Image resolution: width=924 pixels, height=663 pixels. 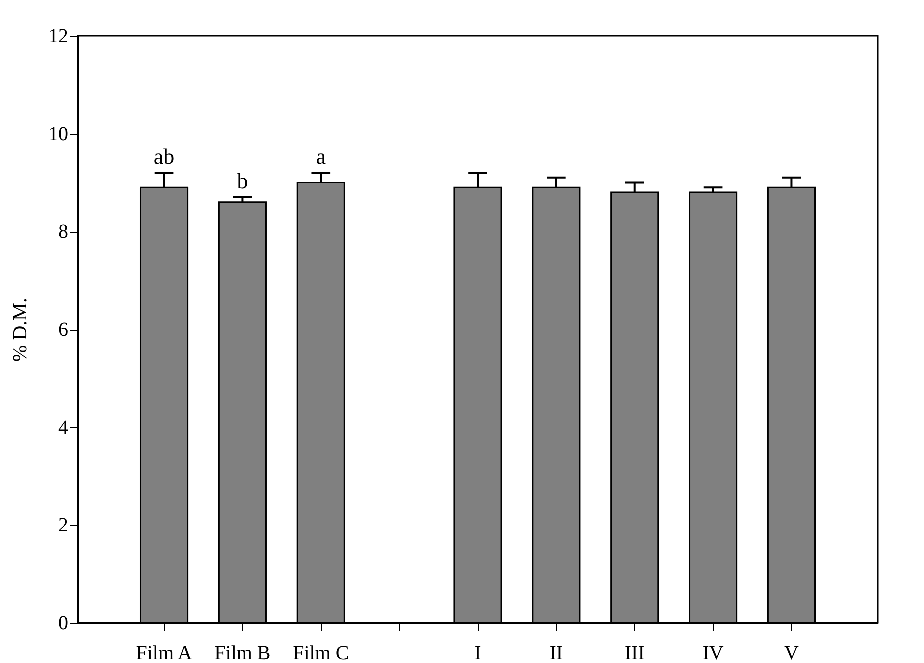 I want to click on x-tick-label: Film B, so click(x=242, y=652).